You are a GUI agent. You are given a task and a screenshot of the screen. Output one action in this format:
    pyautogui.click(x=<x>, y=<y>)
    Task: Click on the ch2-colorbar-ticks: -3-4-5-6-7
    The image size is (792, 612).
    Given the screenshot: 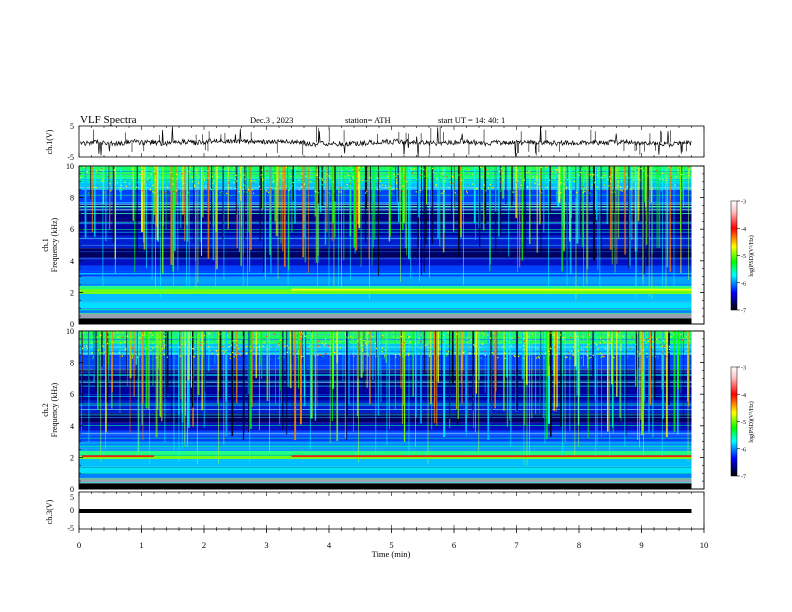 What is the action you would take?
    pyautogui.click(x=741, y=423)
    